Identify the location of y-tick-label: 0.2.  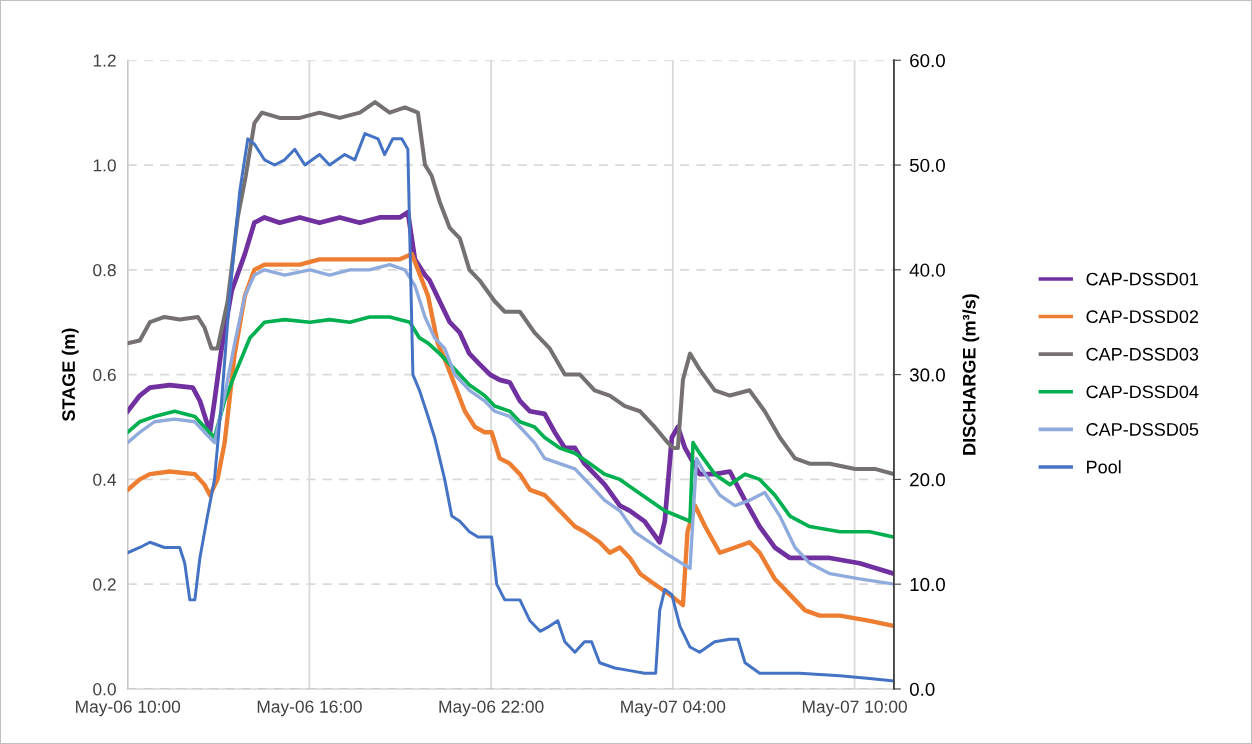
(104, 584).